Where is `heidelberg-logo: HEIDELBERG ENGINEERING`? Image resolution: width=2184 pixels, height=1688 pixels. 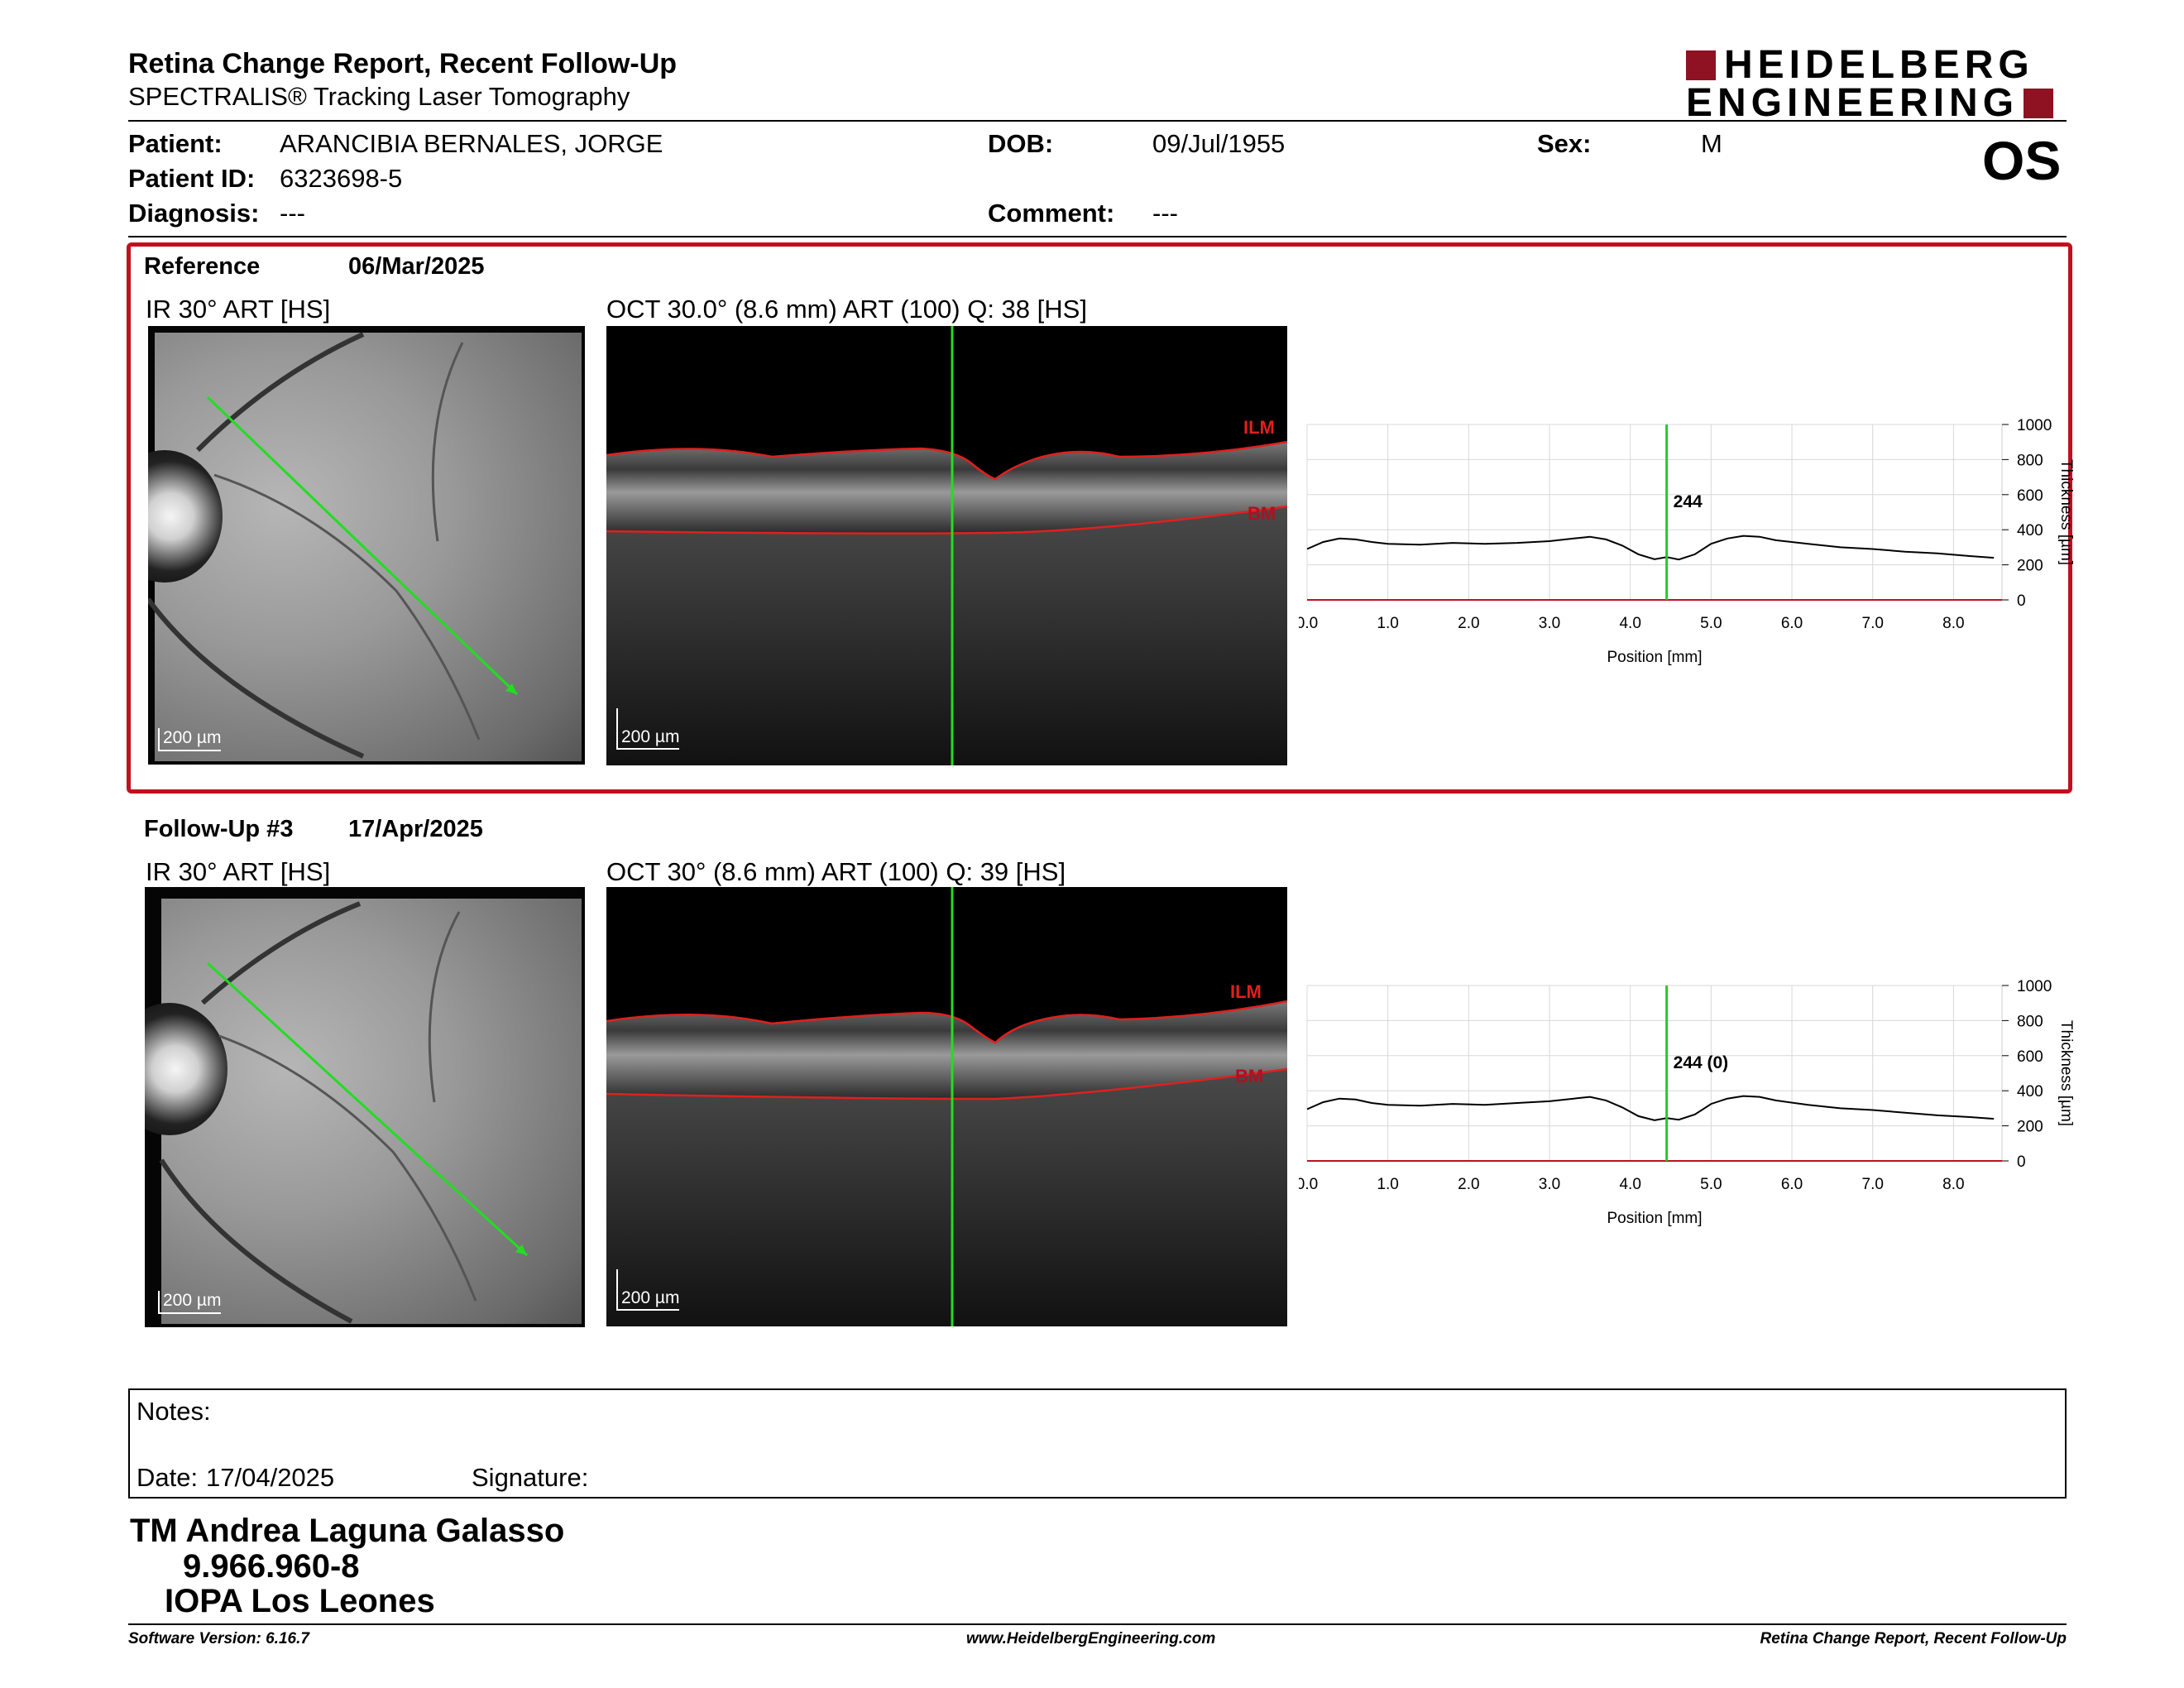
heidelberg-logo: HEIDELBERG ENGINEERING is located at coordinates (1876, 83).